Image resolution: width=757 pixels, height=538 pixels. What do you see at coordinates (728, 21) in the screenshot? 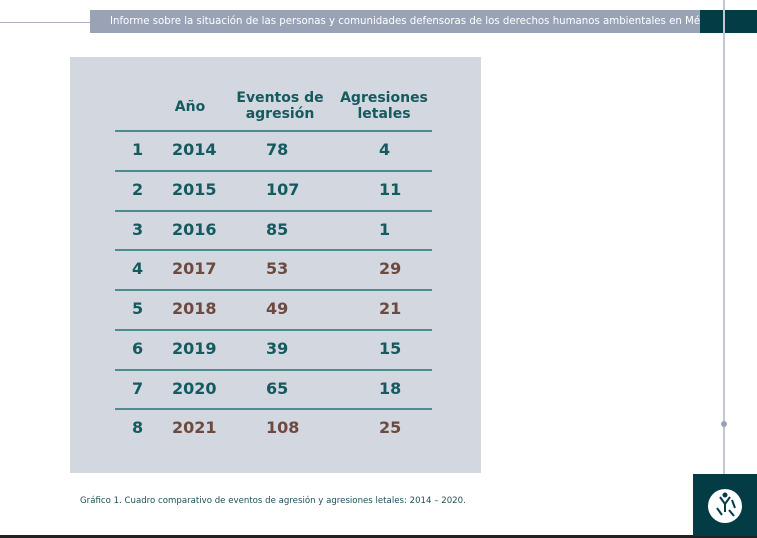
I see `header-accent-block` at bounding box center [728, 21].